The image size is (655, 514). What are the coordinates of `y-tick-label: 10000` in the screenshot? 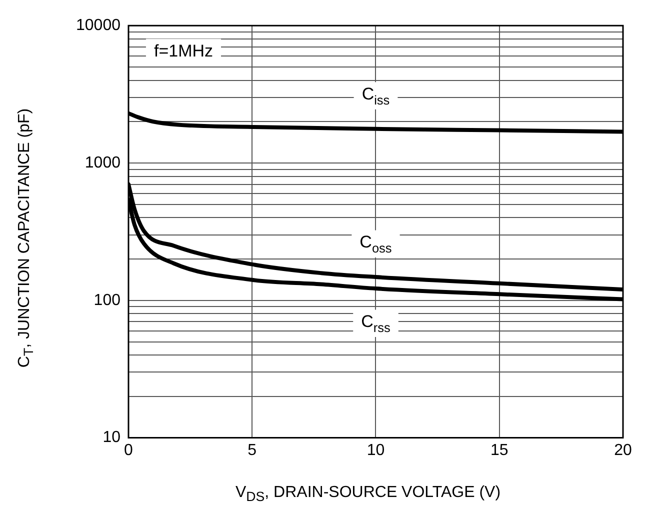 It's located at (98, 25).